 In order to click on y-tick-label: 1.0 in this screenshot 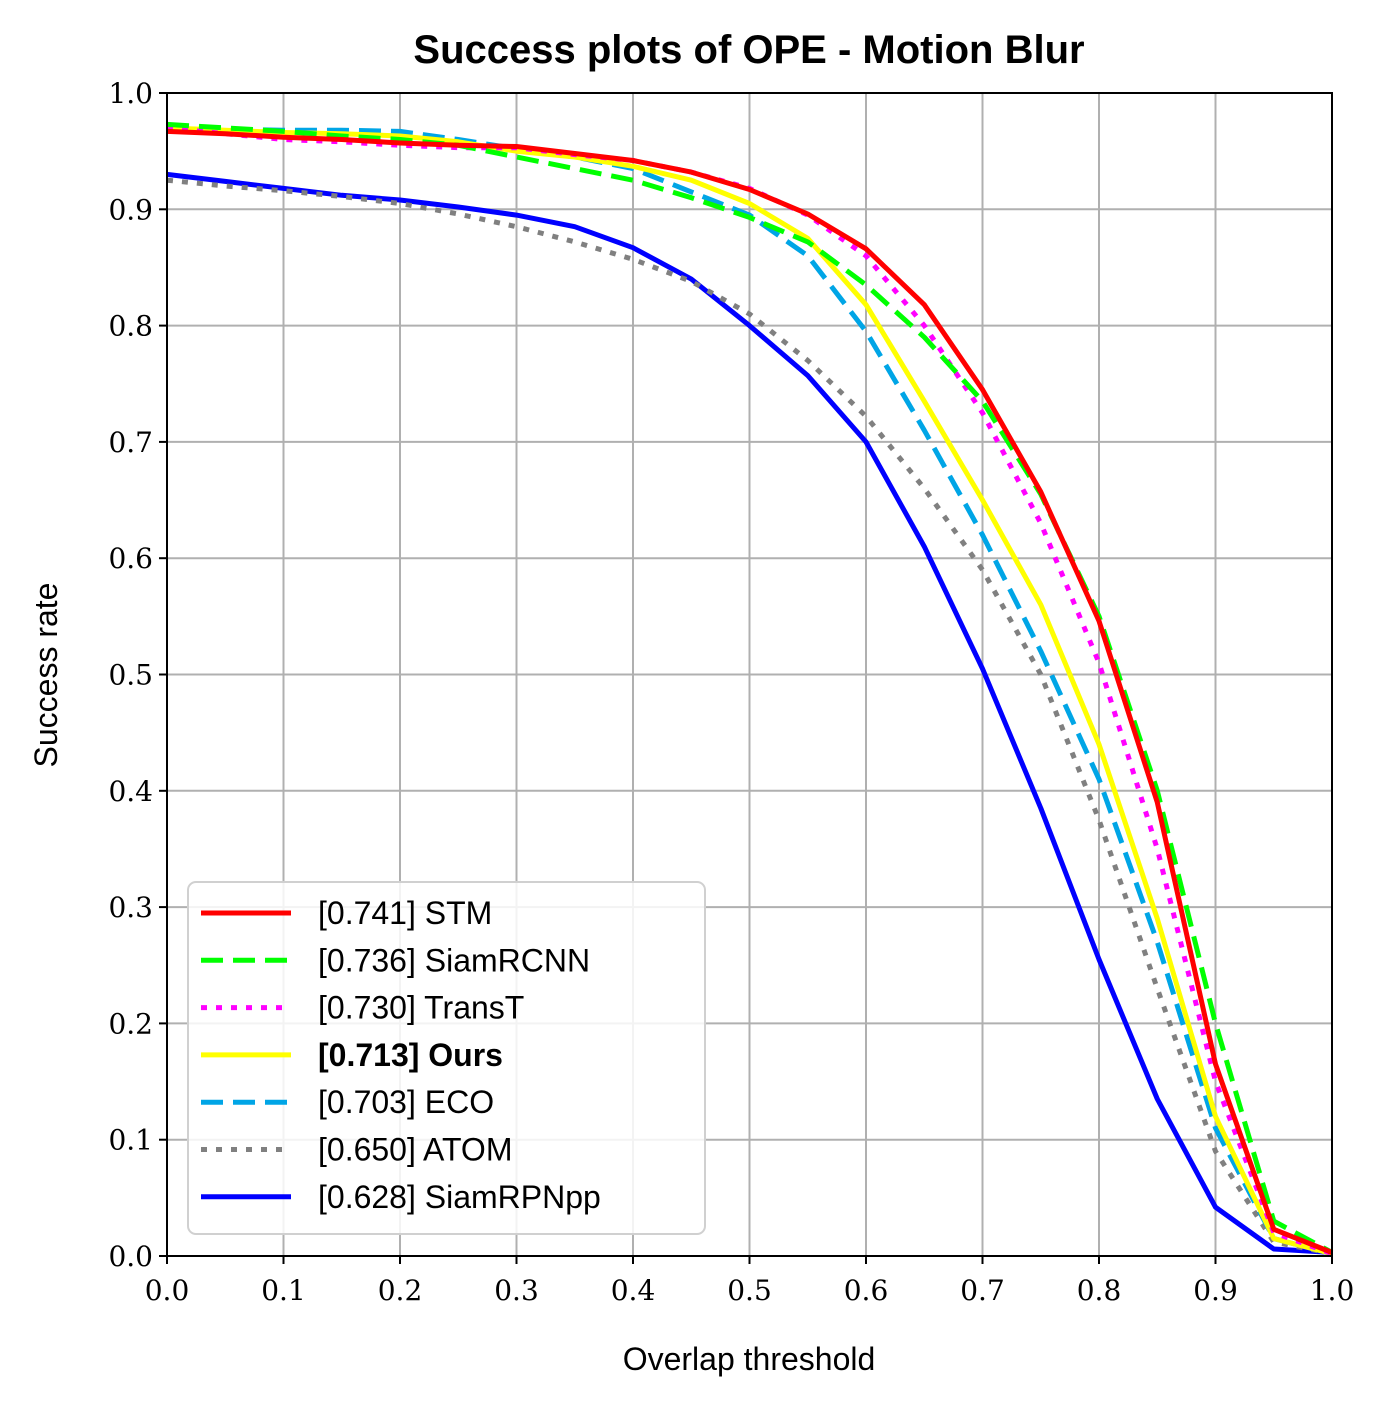, I will do `click(130, 93)`.